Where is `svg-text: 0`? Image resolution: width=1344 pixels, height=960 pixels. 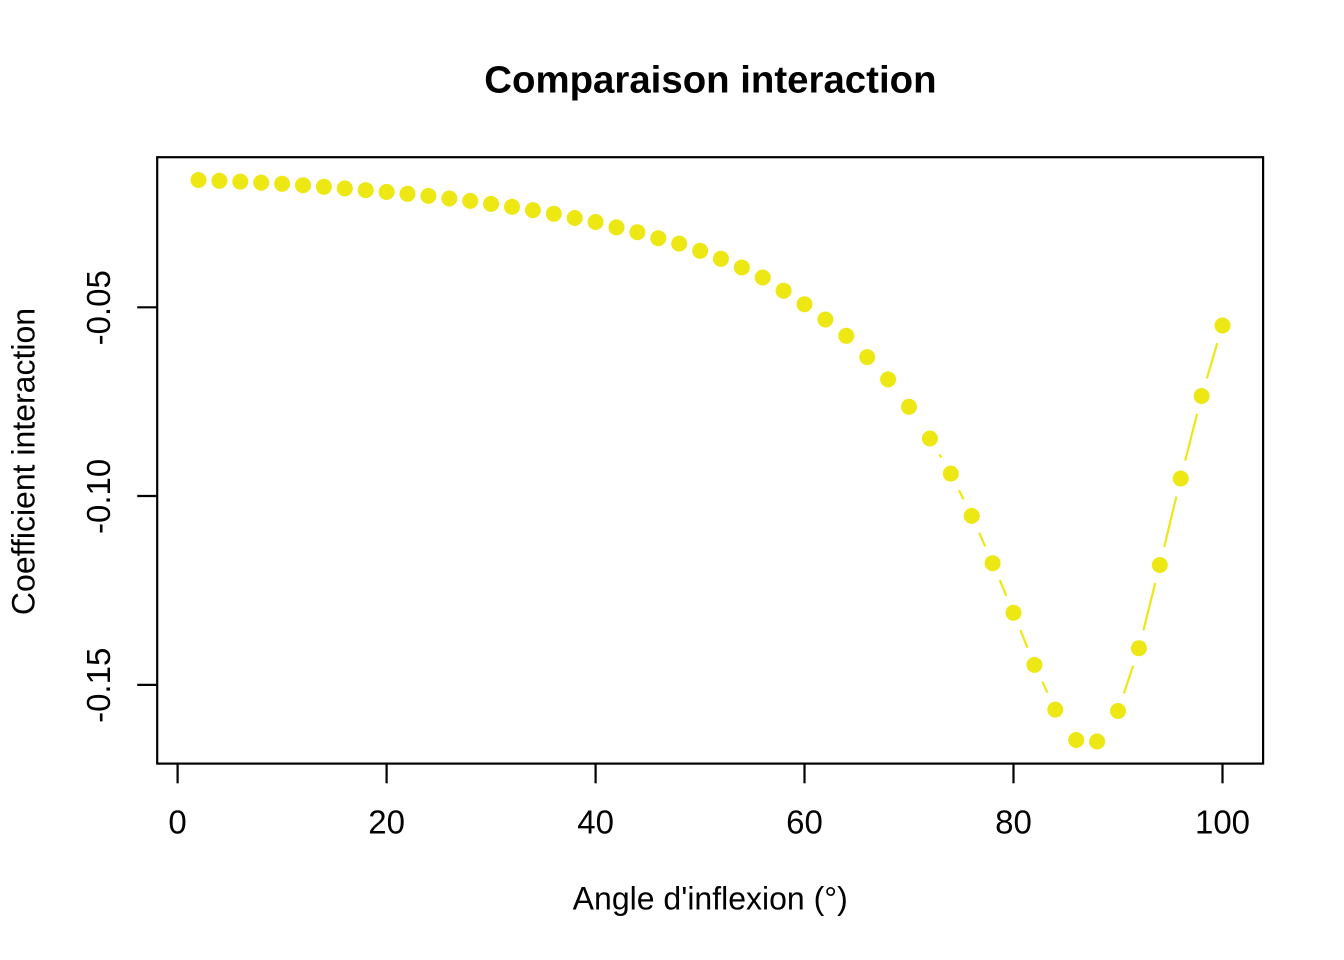 svg-text: 0 is located at coordinates (177, 821).